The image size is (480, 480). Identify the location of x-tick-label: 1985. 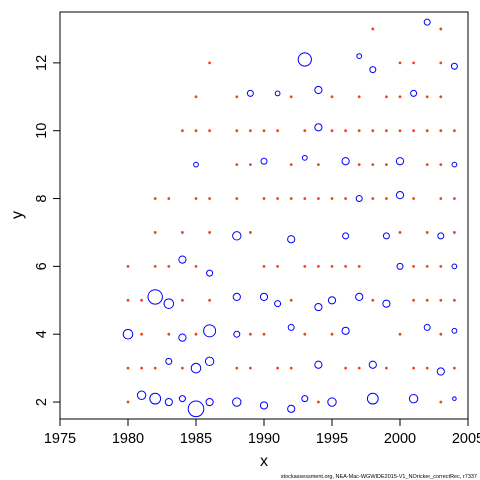
(196, 439).